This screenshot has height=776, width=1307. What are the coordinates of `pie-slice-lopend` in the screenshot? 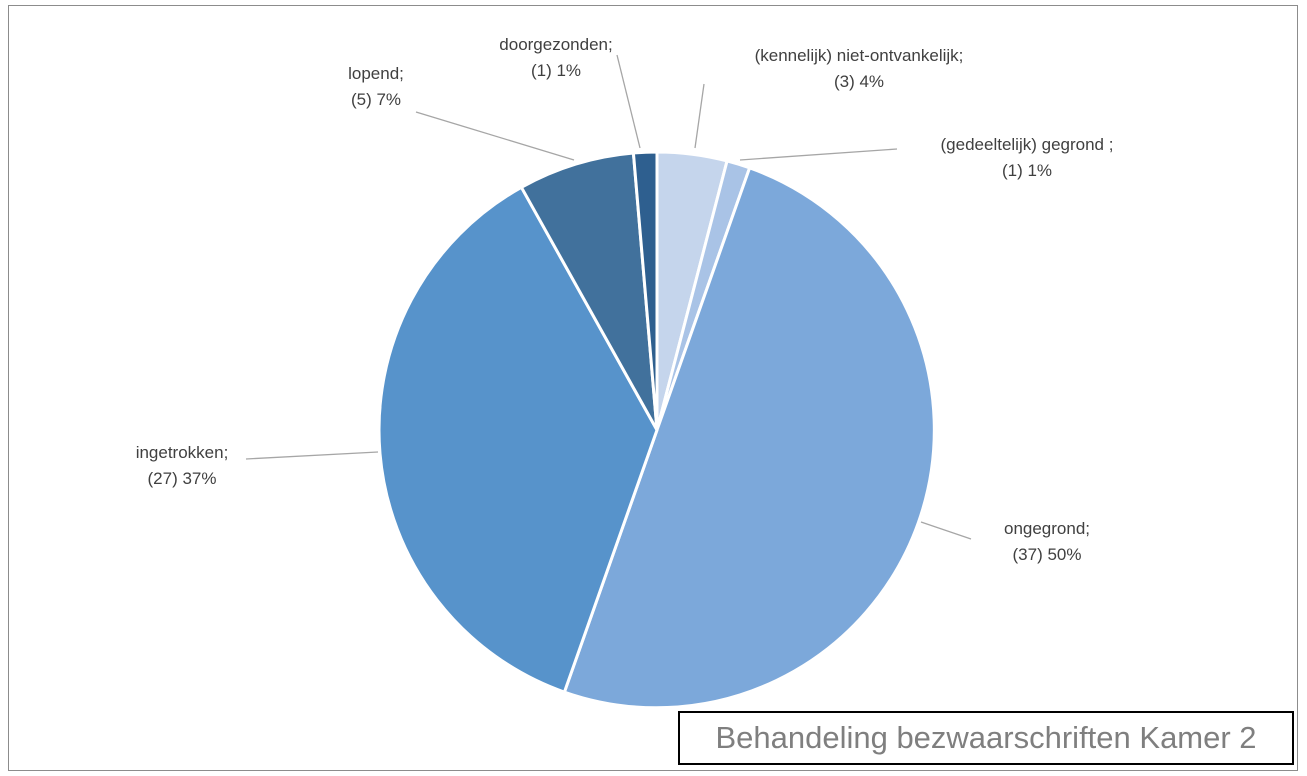 It's located at (589, 291).